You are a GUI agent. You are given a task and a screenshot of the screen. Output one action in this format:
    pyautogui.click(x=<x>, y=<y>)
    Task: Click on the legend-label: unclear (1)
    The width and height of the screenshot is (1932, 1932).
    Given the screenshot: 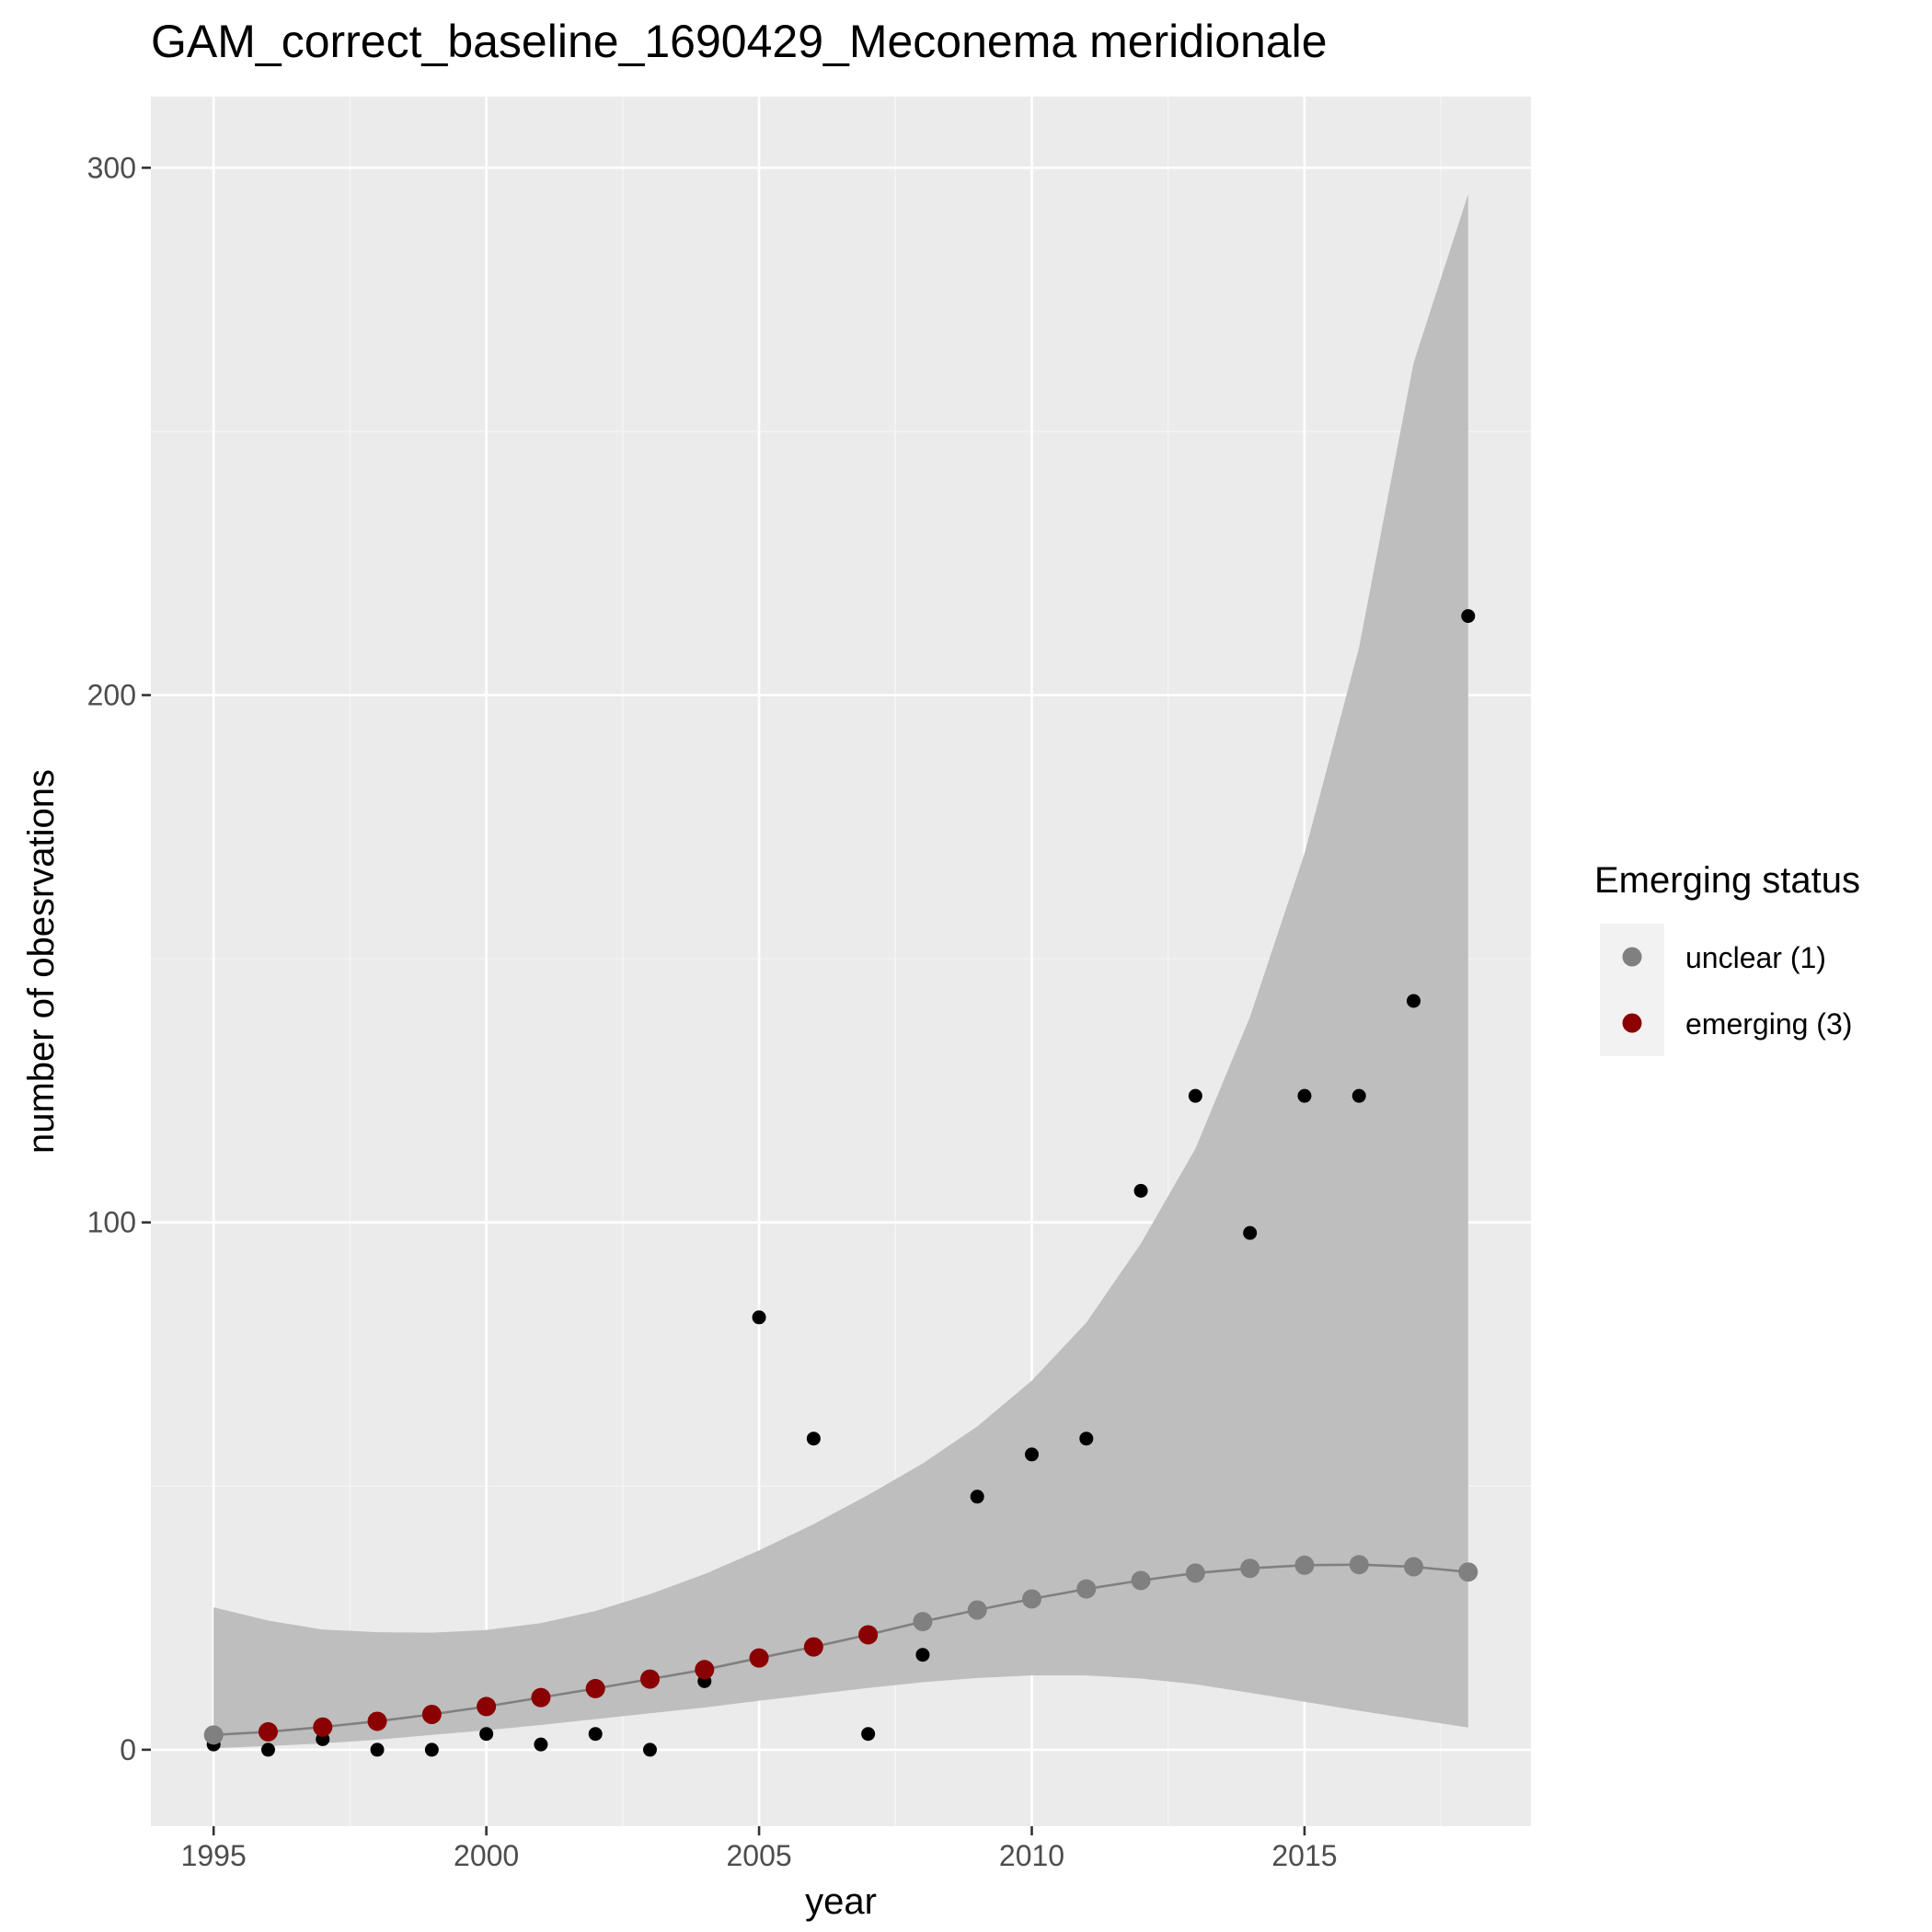 What is the action you would take?
    pyautogui.click(x=1755, y=957)
    